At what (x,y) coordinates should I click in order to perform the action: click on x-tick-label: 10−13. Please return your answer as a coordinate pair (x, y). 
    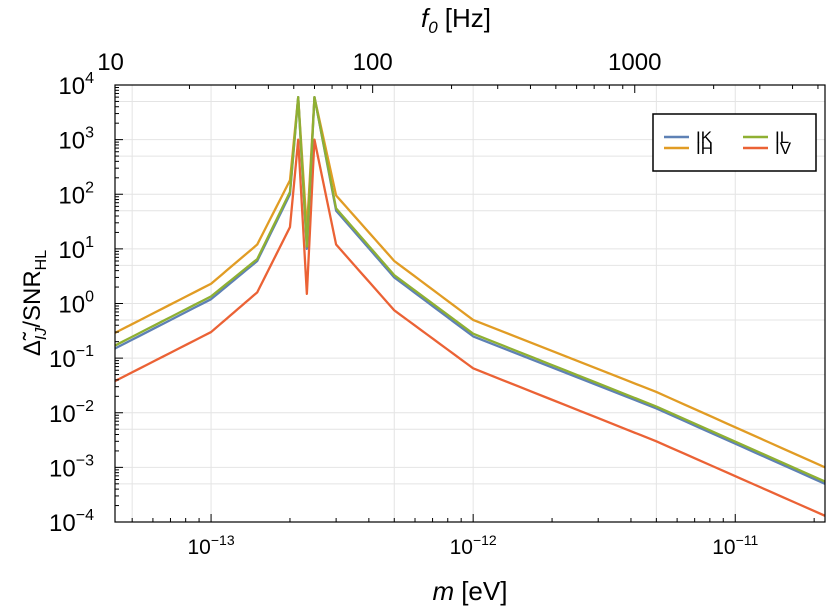
    Looking at the image, I should click on (211, 545).